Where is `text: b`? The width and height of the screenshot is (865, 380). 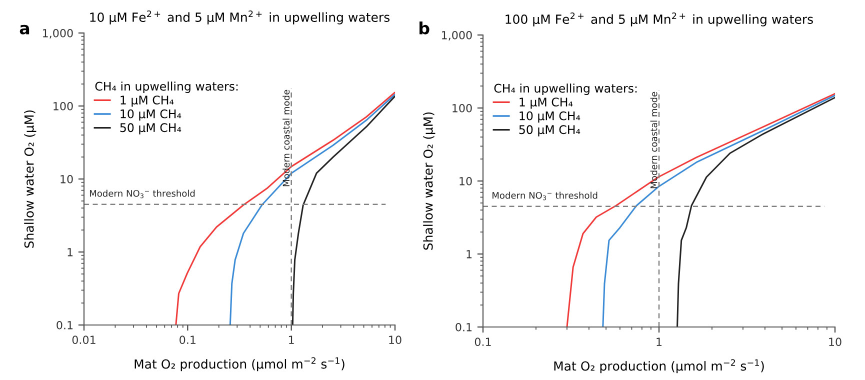
text: b is located at coordinates (425, 28).